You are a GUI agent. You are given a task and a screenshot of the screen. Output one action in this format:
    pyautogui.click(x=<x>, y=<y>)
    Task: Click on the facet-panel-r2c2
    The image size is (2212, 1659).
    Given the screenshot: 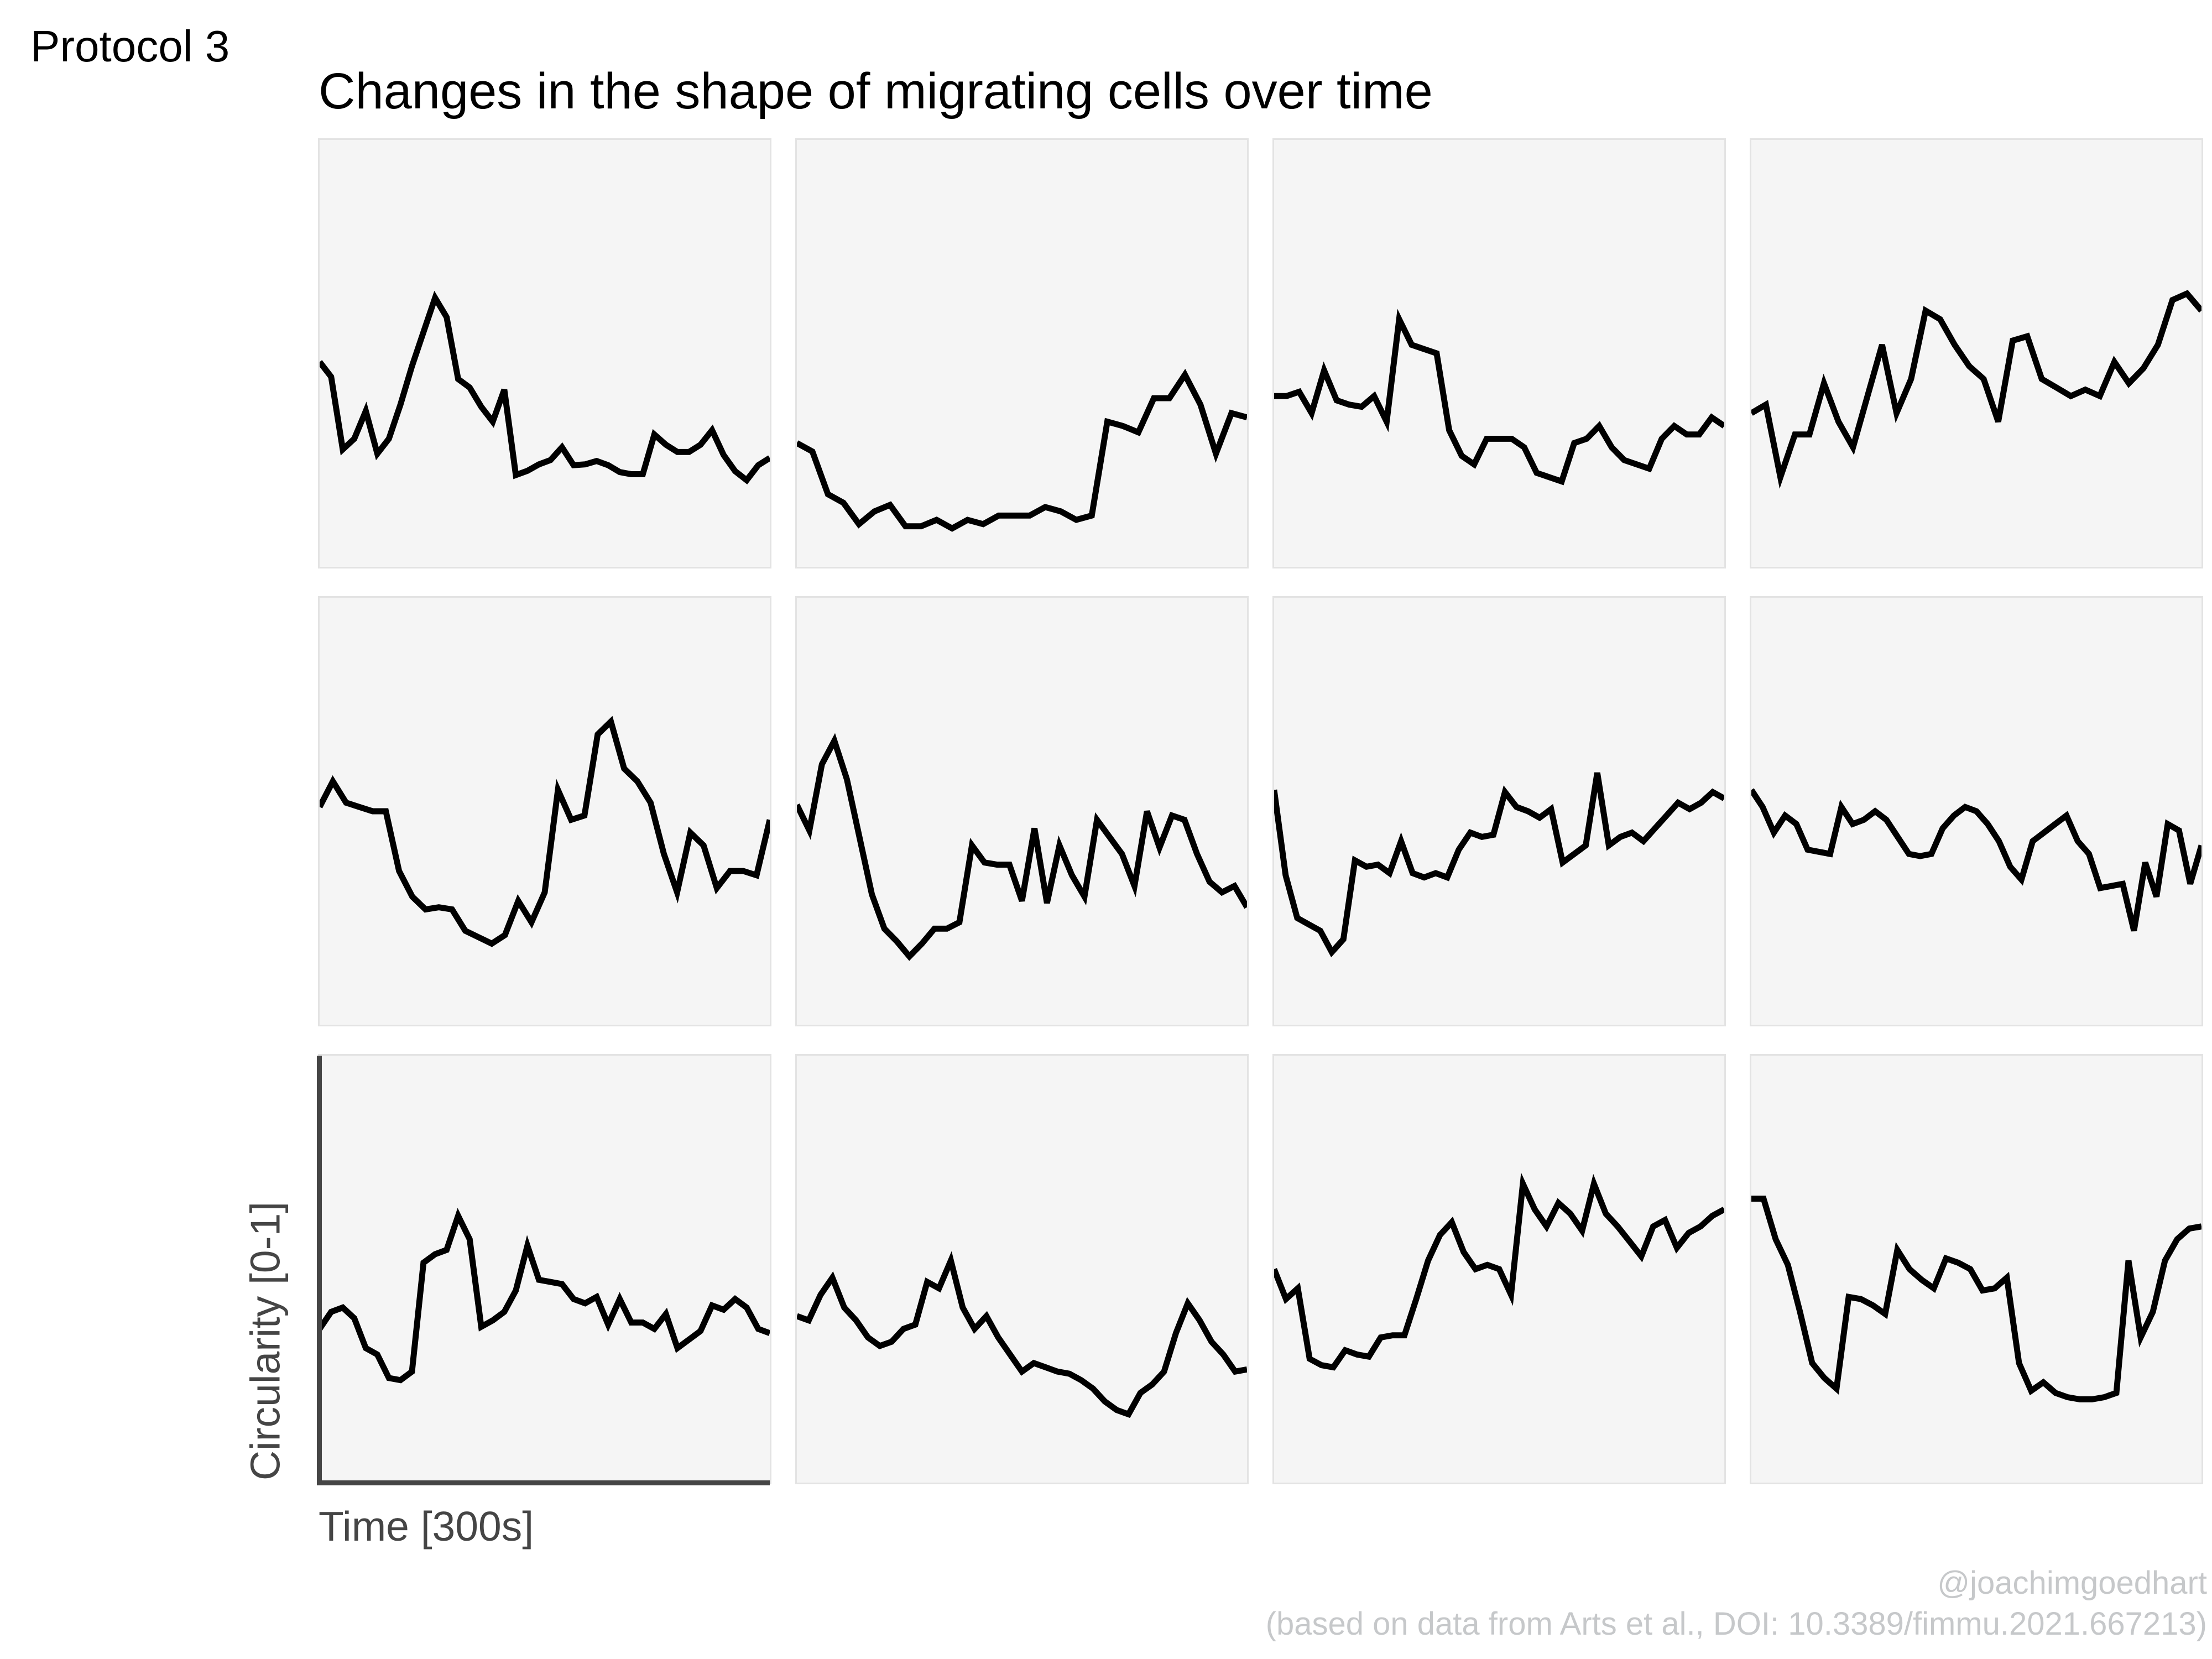 What is the action you would take?
    pyautogui.click(x=1022, y=811)
    